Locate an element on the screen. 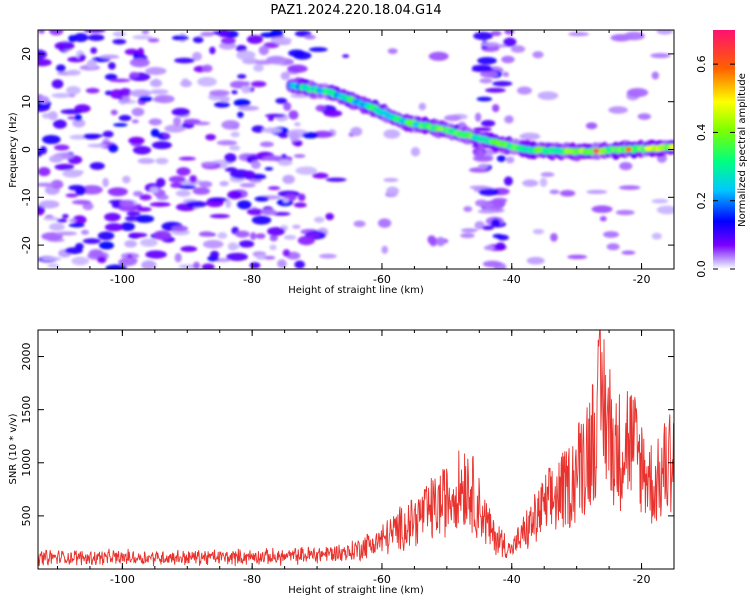  heatmap-x-axis-label: Height of straight line (km) is located at coordinates (356, 290).